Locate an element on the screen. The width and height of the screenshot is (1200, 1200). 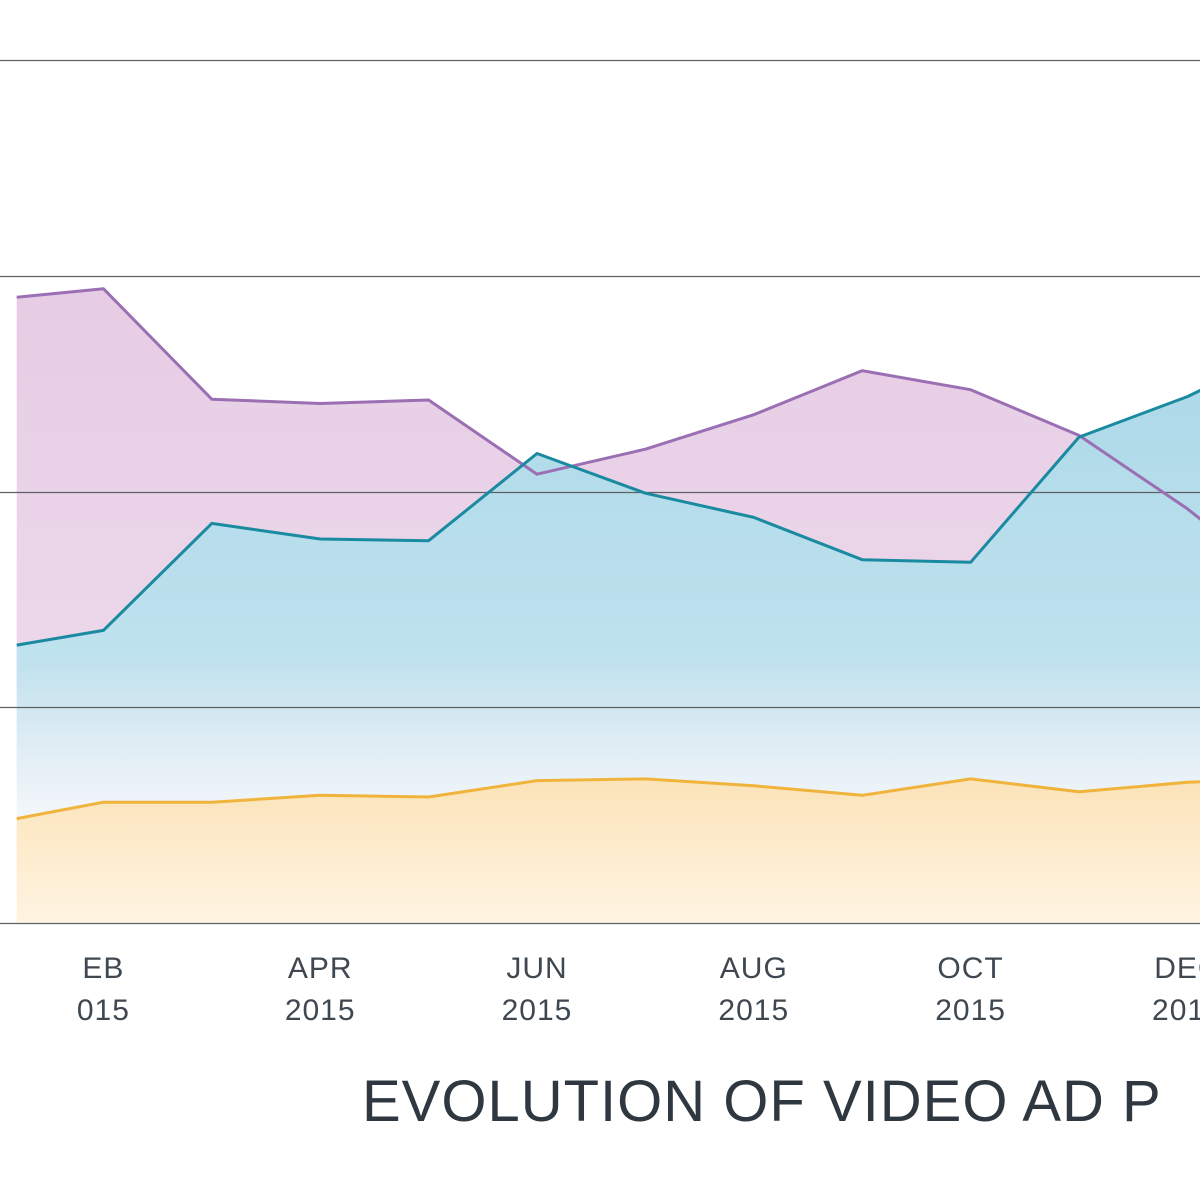
chart-title: EVOLUTION OF VIDEO AD P is located at coordinates (762, 1101).